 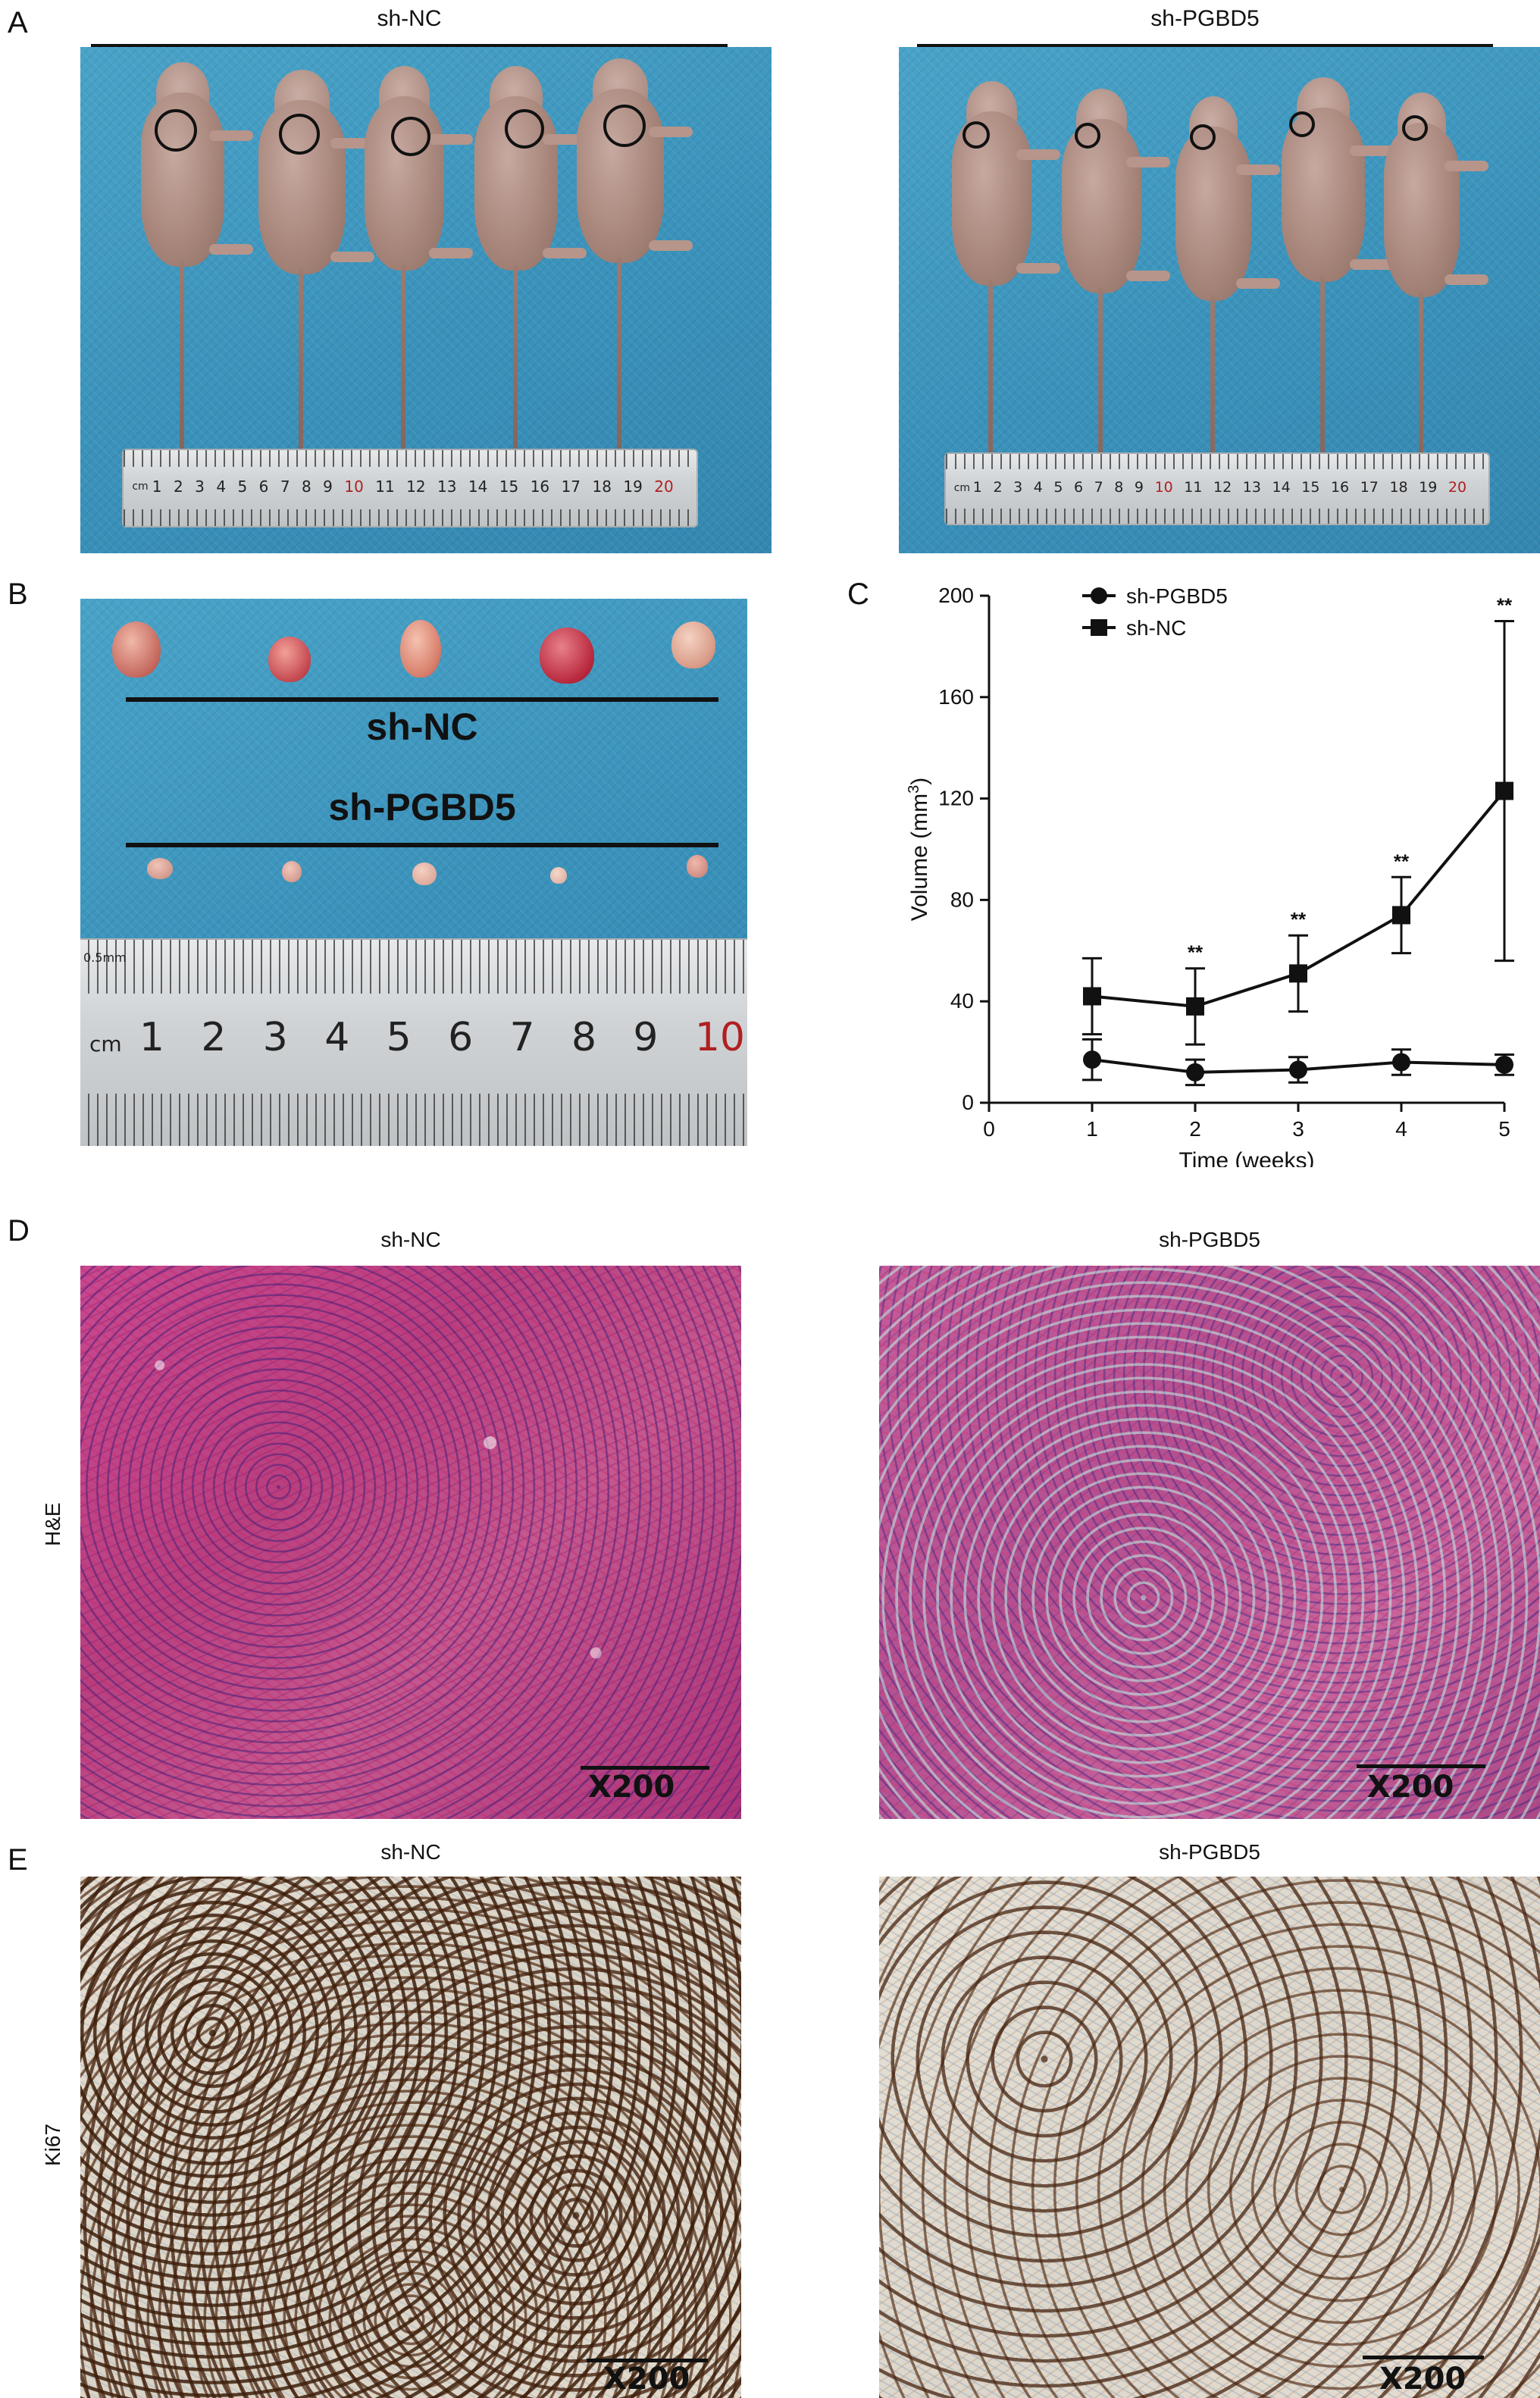 What do you see at coordinates (858, 594) in the screenshot?
I see `panel-letter-c: C` at bounding box center [858, 594].